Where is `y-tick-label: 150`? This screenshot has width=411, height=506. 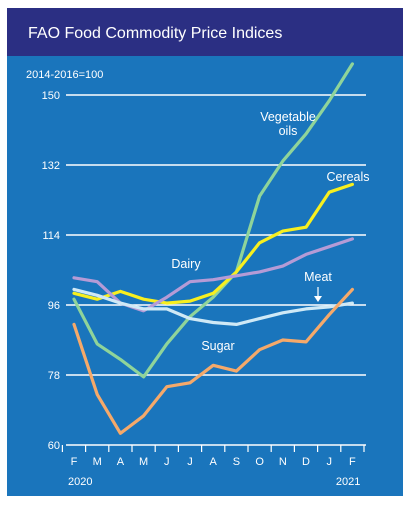 y-tick-label: 150 is located at coordinates (51, 96).